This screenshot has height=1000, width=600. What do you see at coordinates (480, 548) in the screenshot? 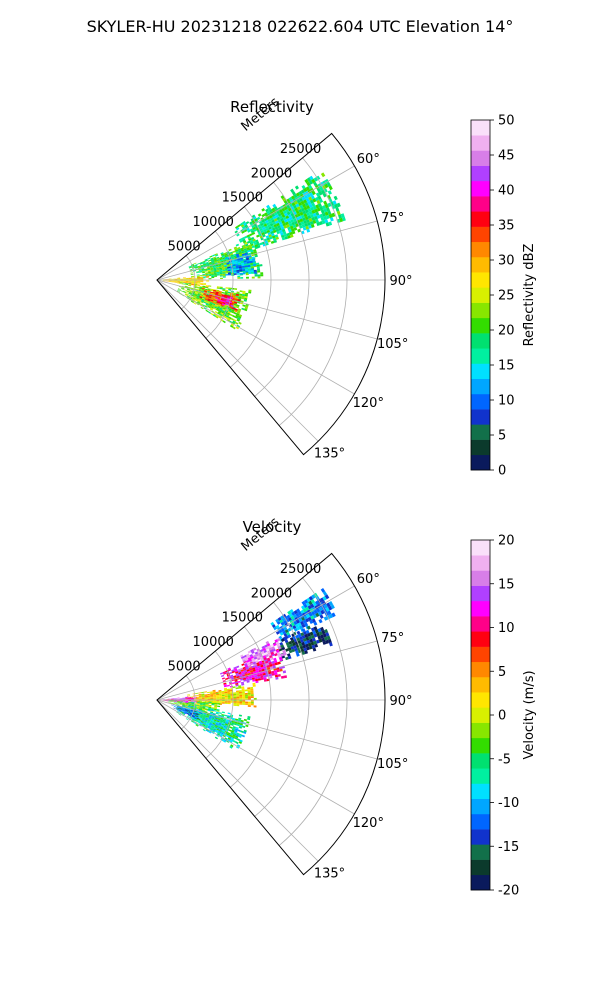
I see `colorbar-swatch` at bounding box center [480, 548].